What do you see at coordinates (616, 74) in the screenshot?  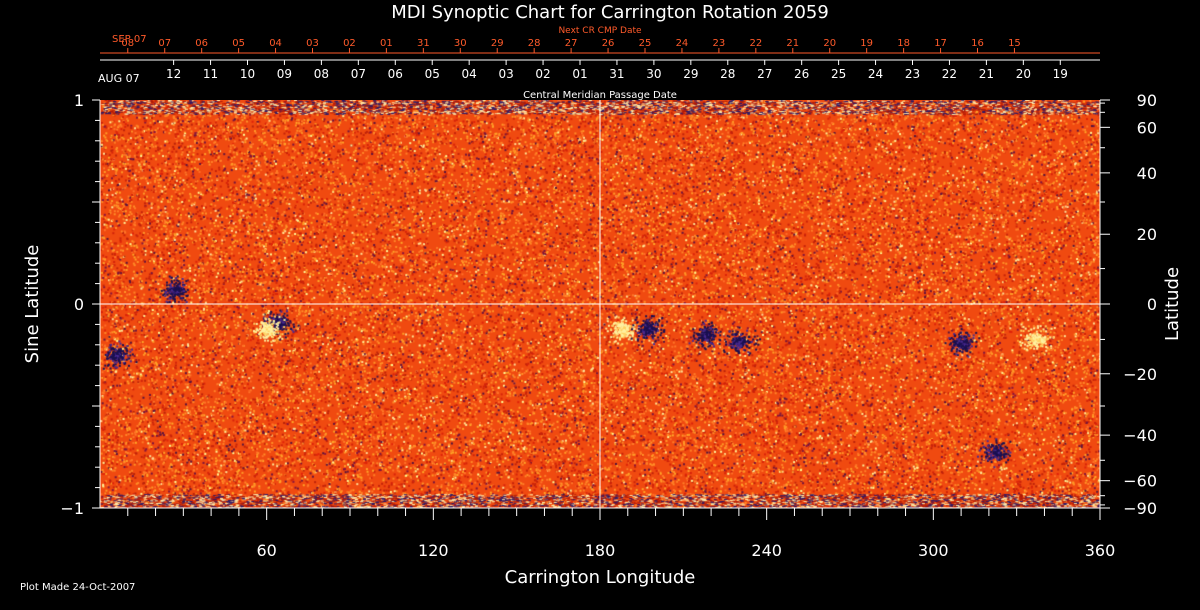 I see `cmp-tick-label: 31` at bounding box center [616, 74].